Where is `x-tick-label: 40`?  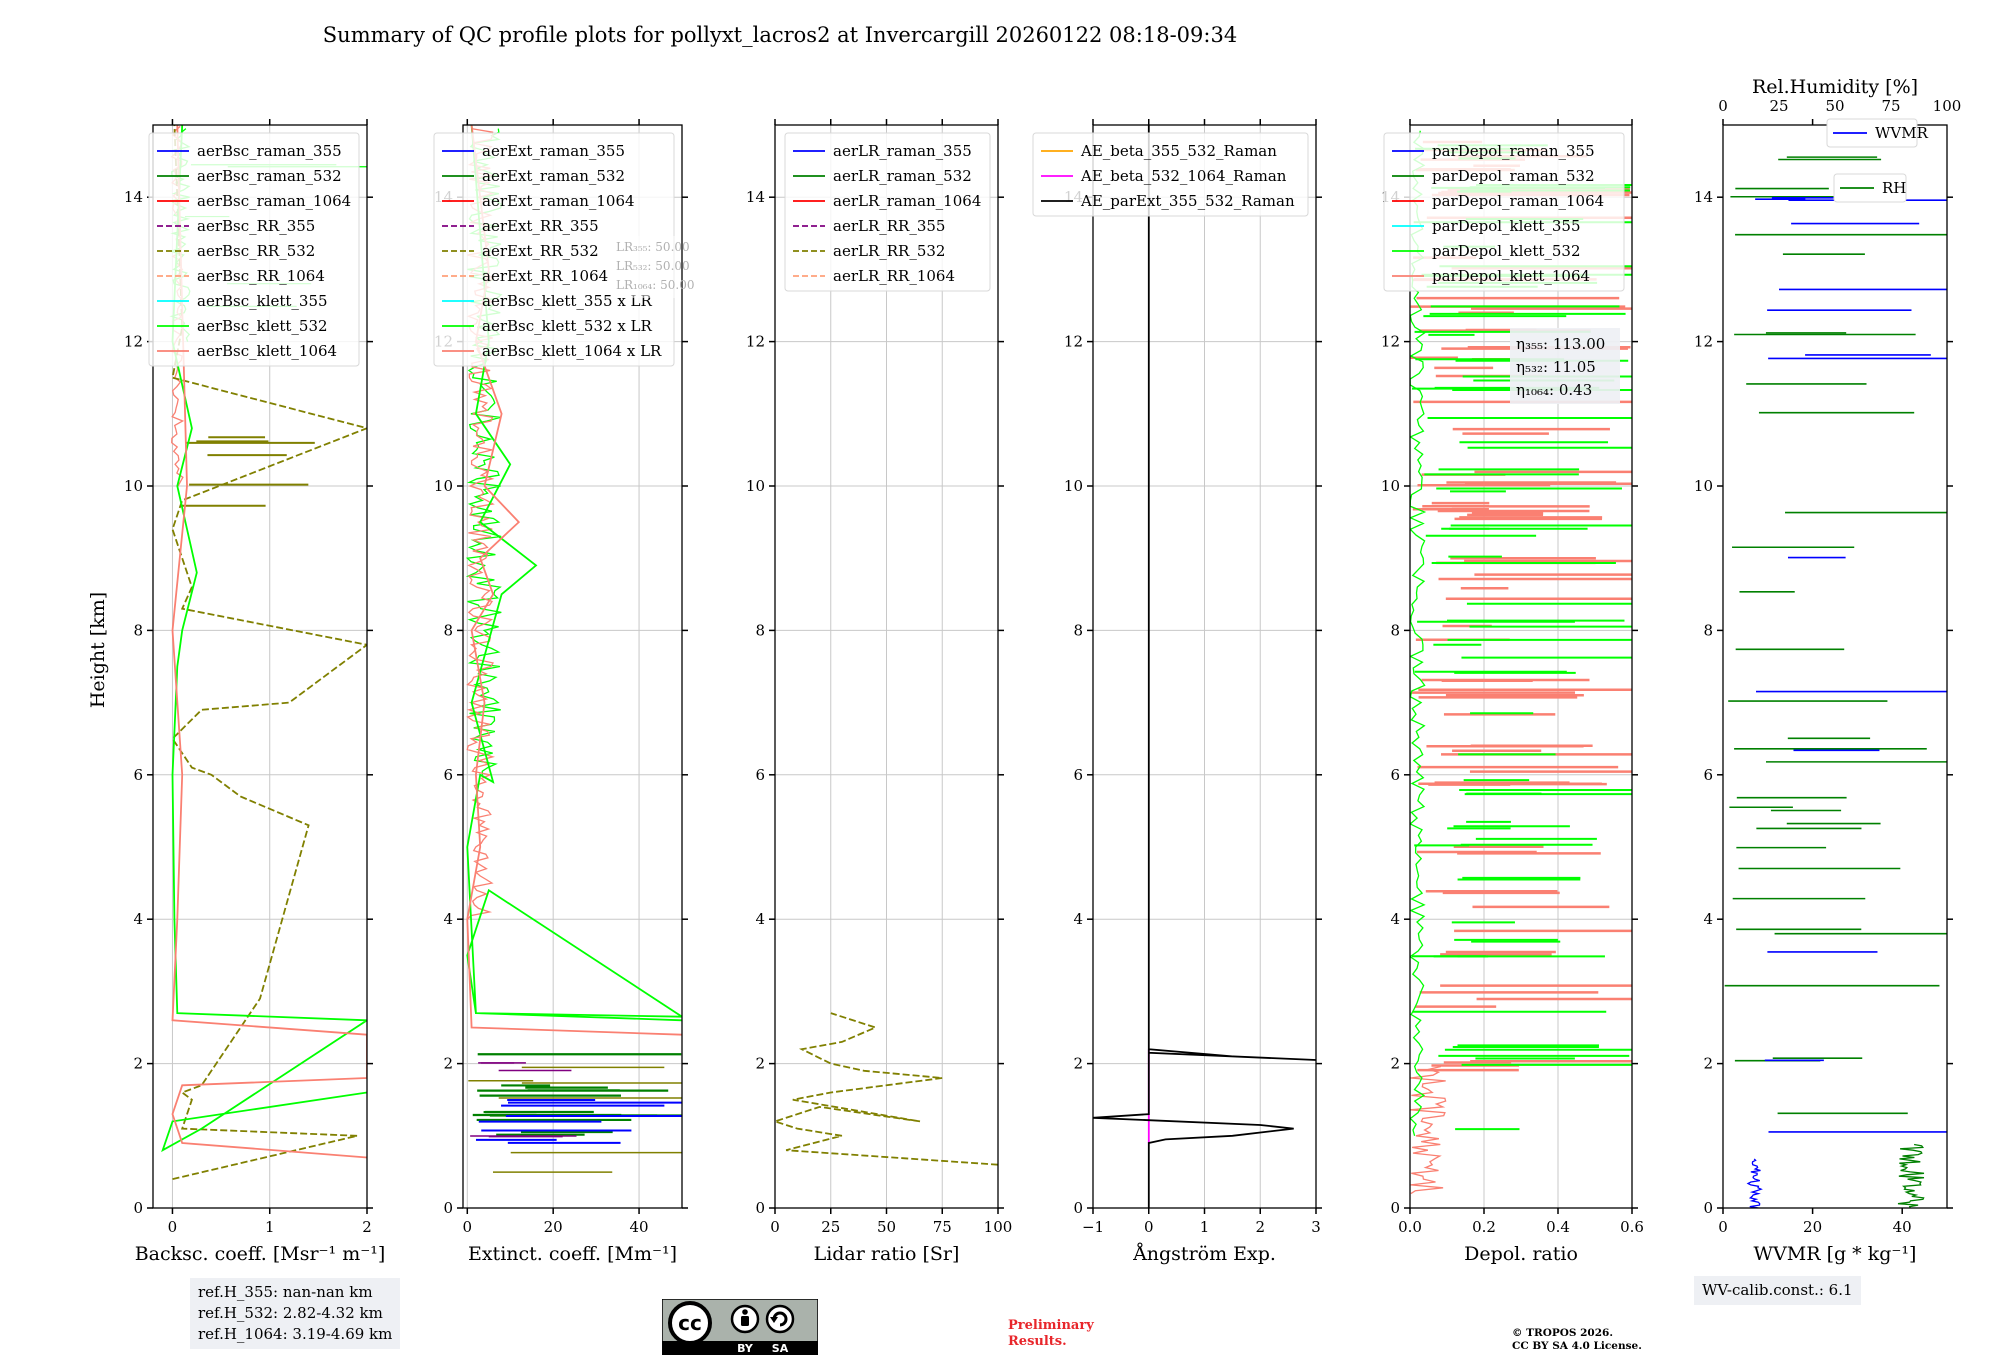 x-tick-label: 40 is located at coordinates (1902, 1227).